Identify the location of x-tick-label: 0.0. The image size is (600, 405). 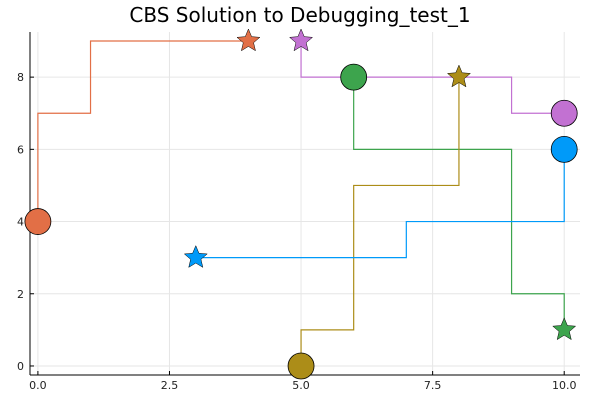
(38, 385).